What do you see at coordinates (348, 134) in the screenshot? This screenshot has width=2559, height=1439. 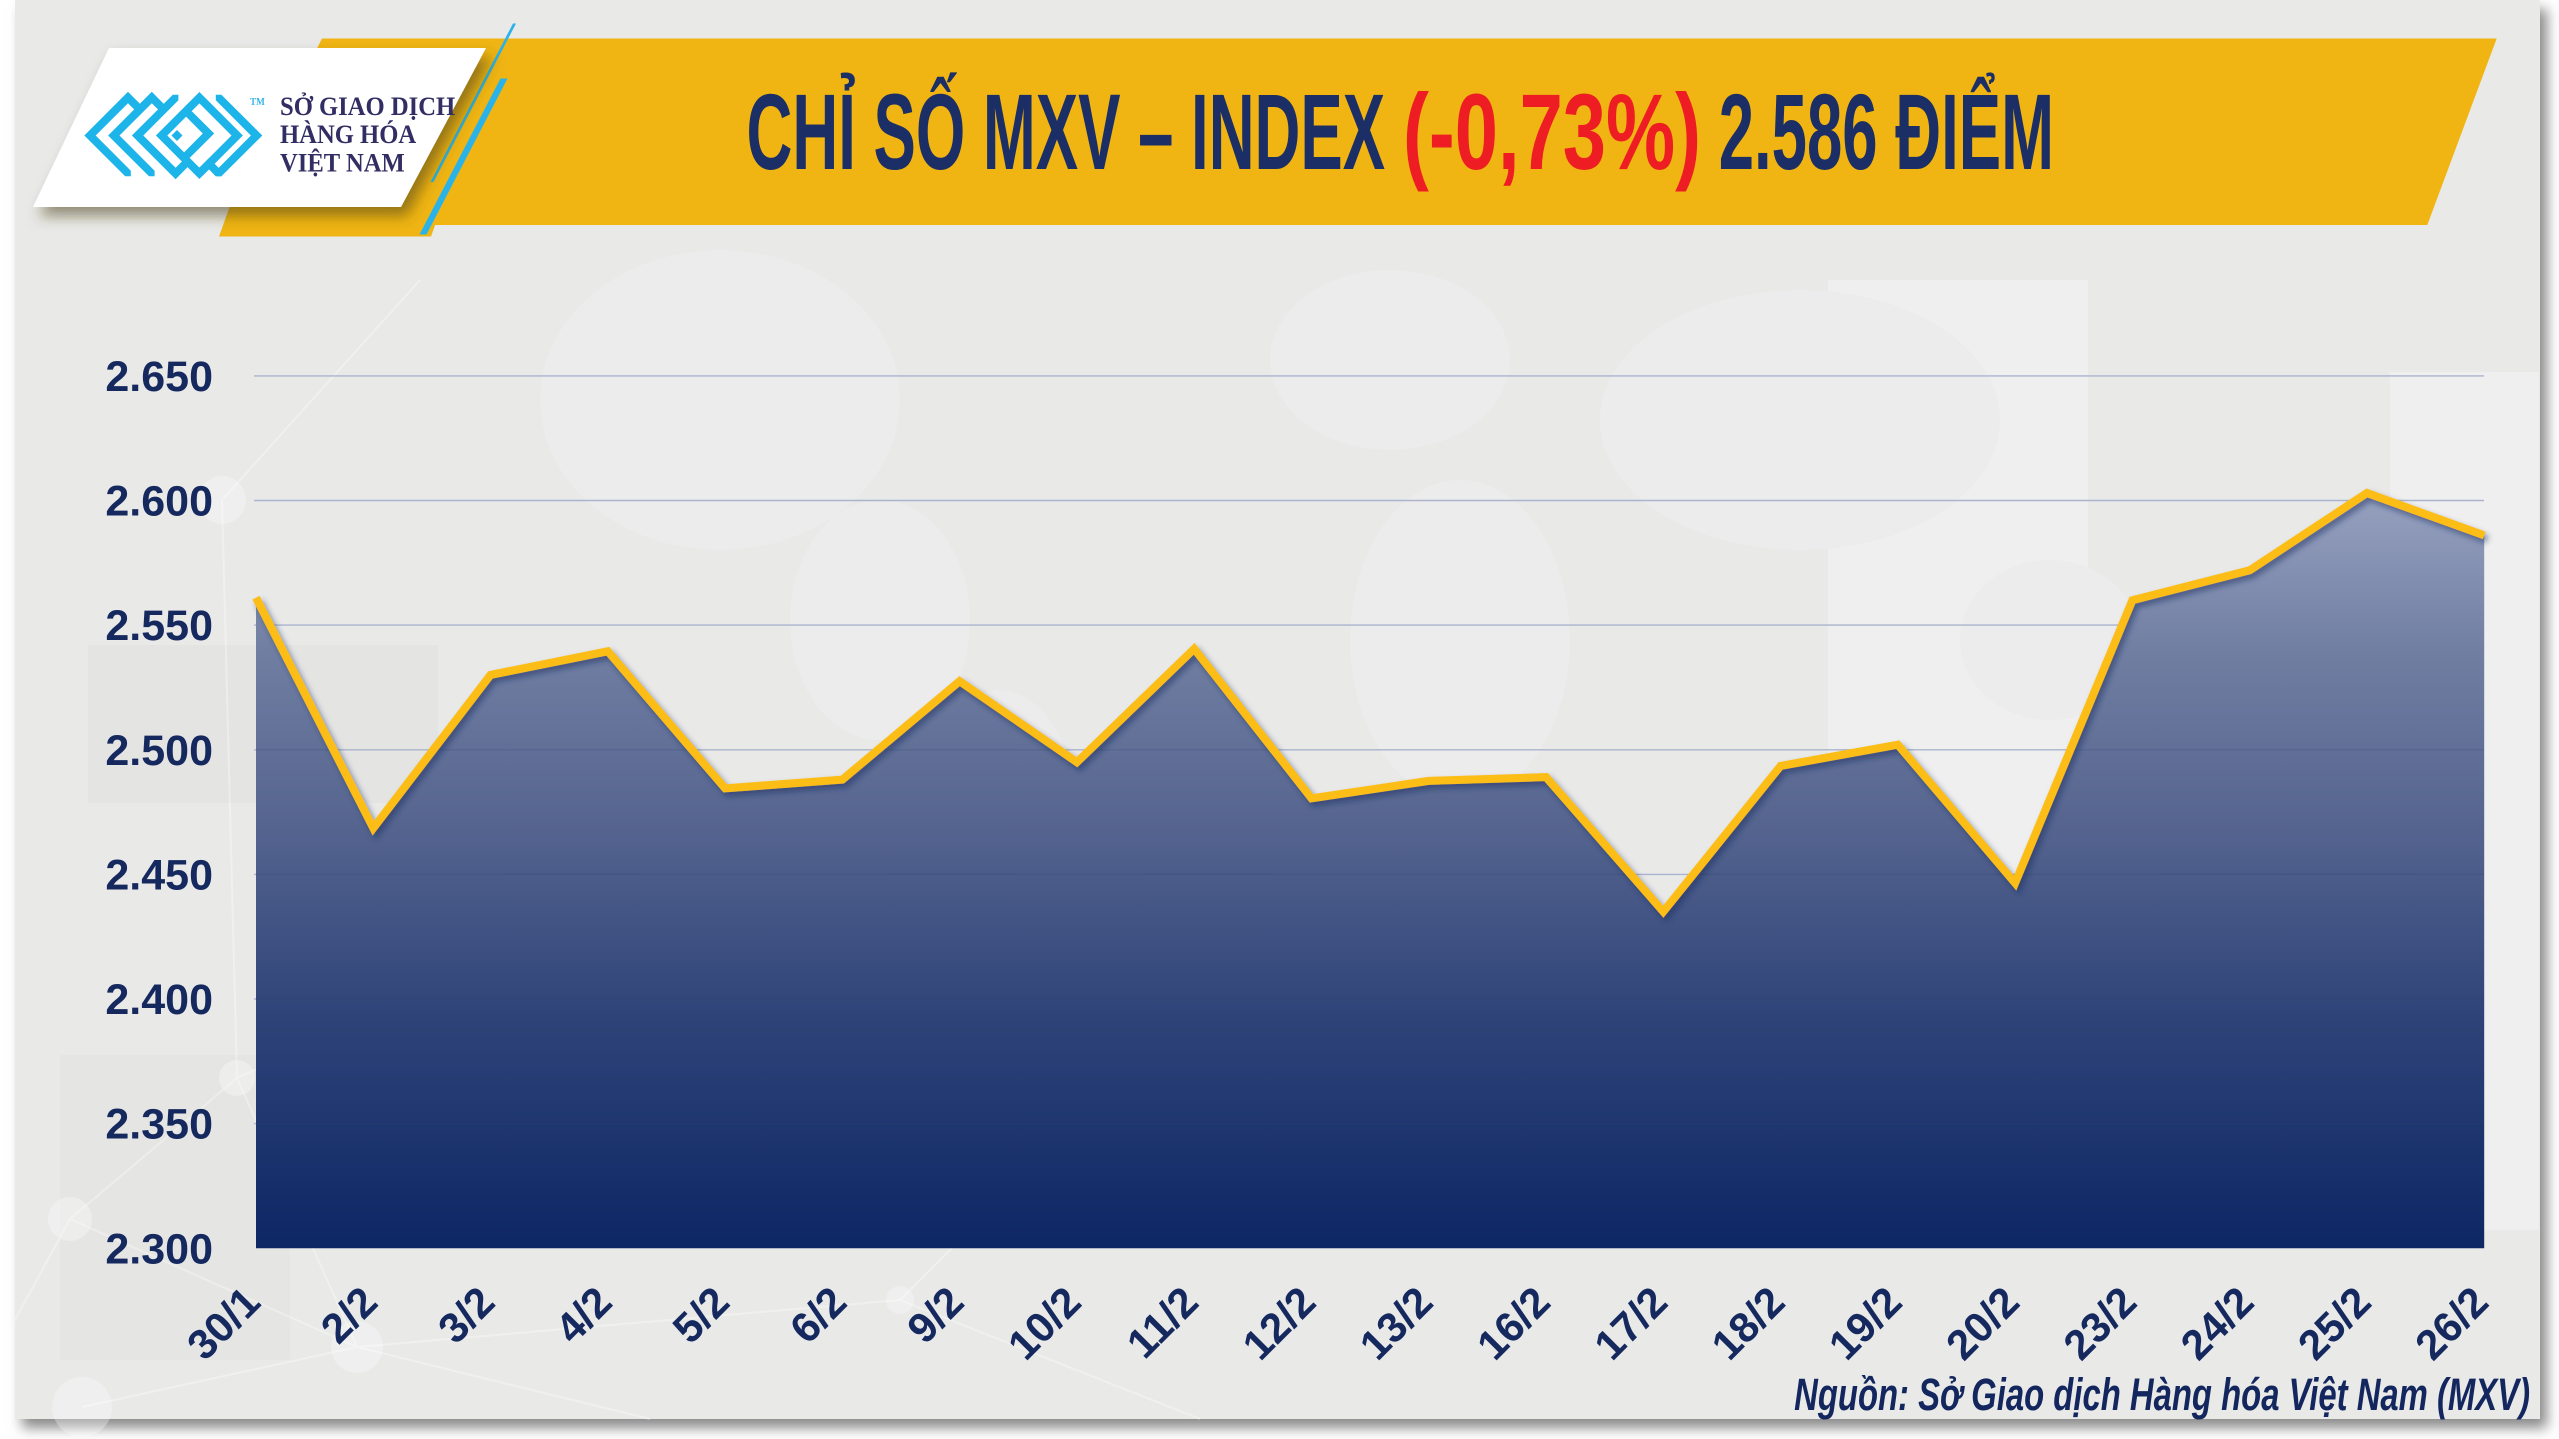 I see `svg-text: HÀNG HÓA` at bounding box center [348, 134].